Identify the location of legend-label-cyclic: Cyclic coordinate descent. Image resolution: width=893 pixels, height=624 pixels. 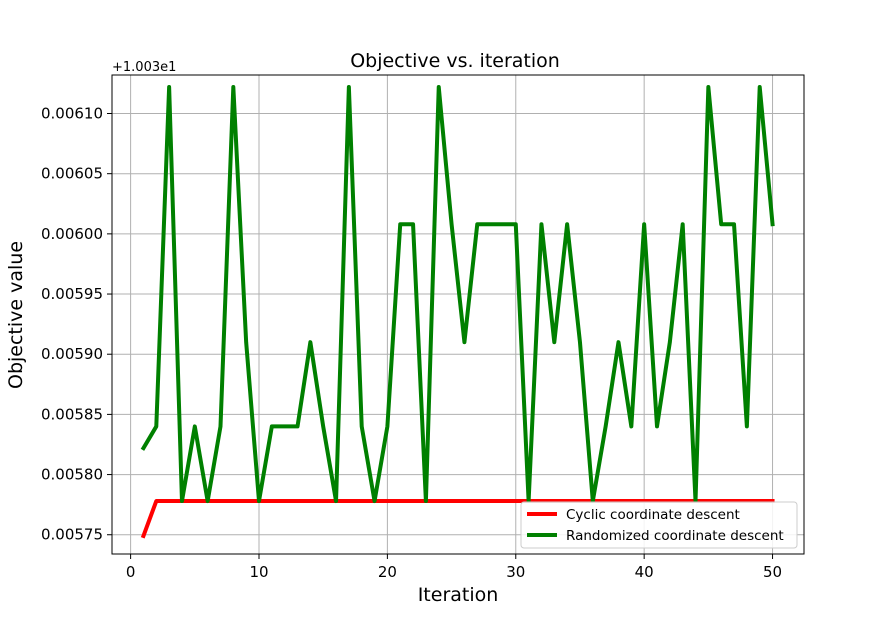
(653, 515).